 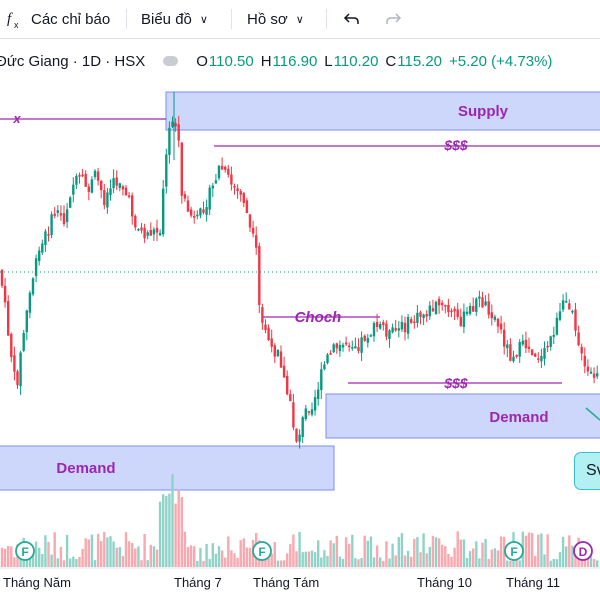 What do you see at coordinates (171, 61) in the screenshot?
I see `status-dot-icon` at bounding box center [171, 61].